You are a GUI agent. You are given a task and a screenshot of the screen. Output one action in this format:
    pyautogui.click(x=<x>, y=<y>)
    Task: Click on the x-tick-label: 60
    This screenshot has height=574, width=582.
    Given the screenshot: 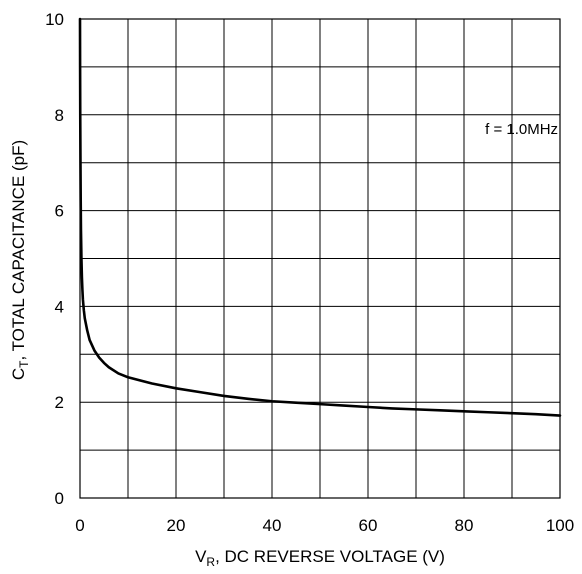 What is the action you would take?
    pyautogui.click(x=368, y=525)
    